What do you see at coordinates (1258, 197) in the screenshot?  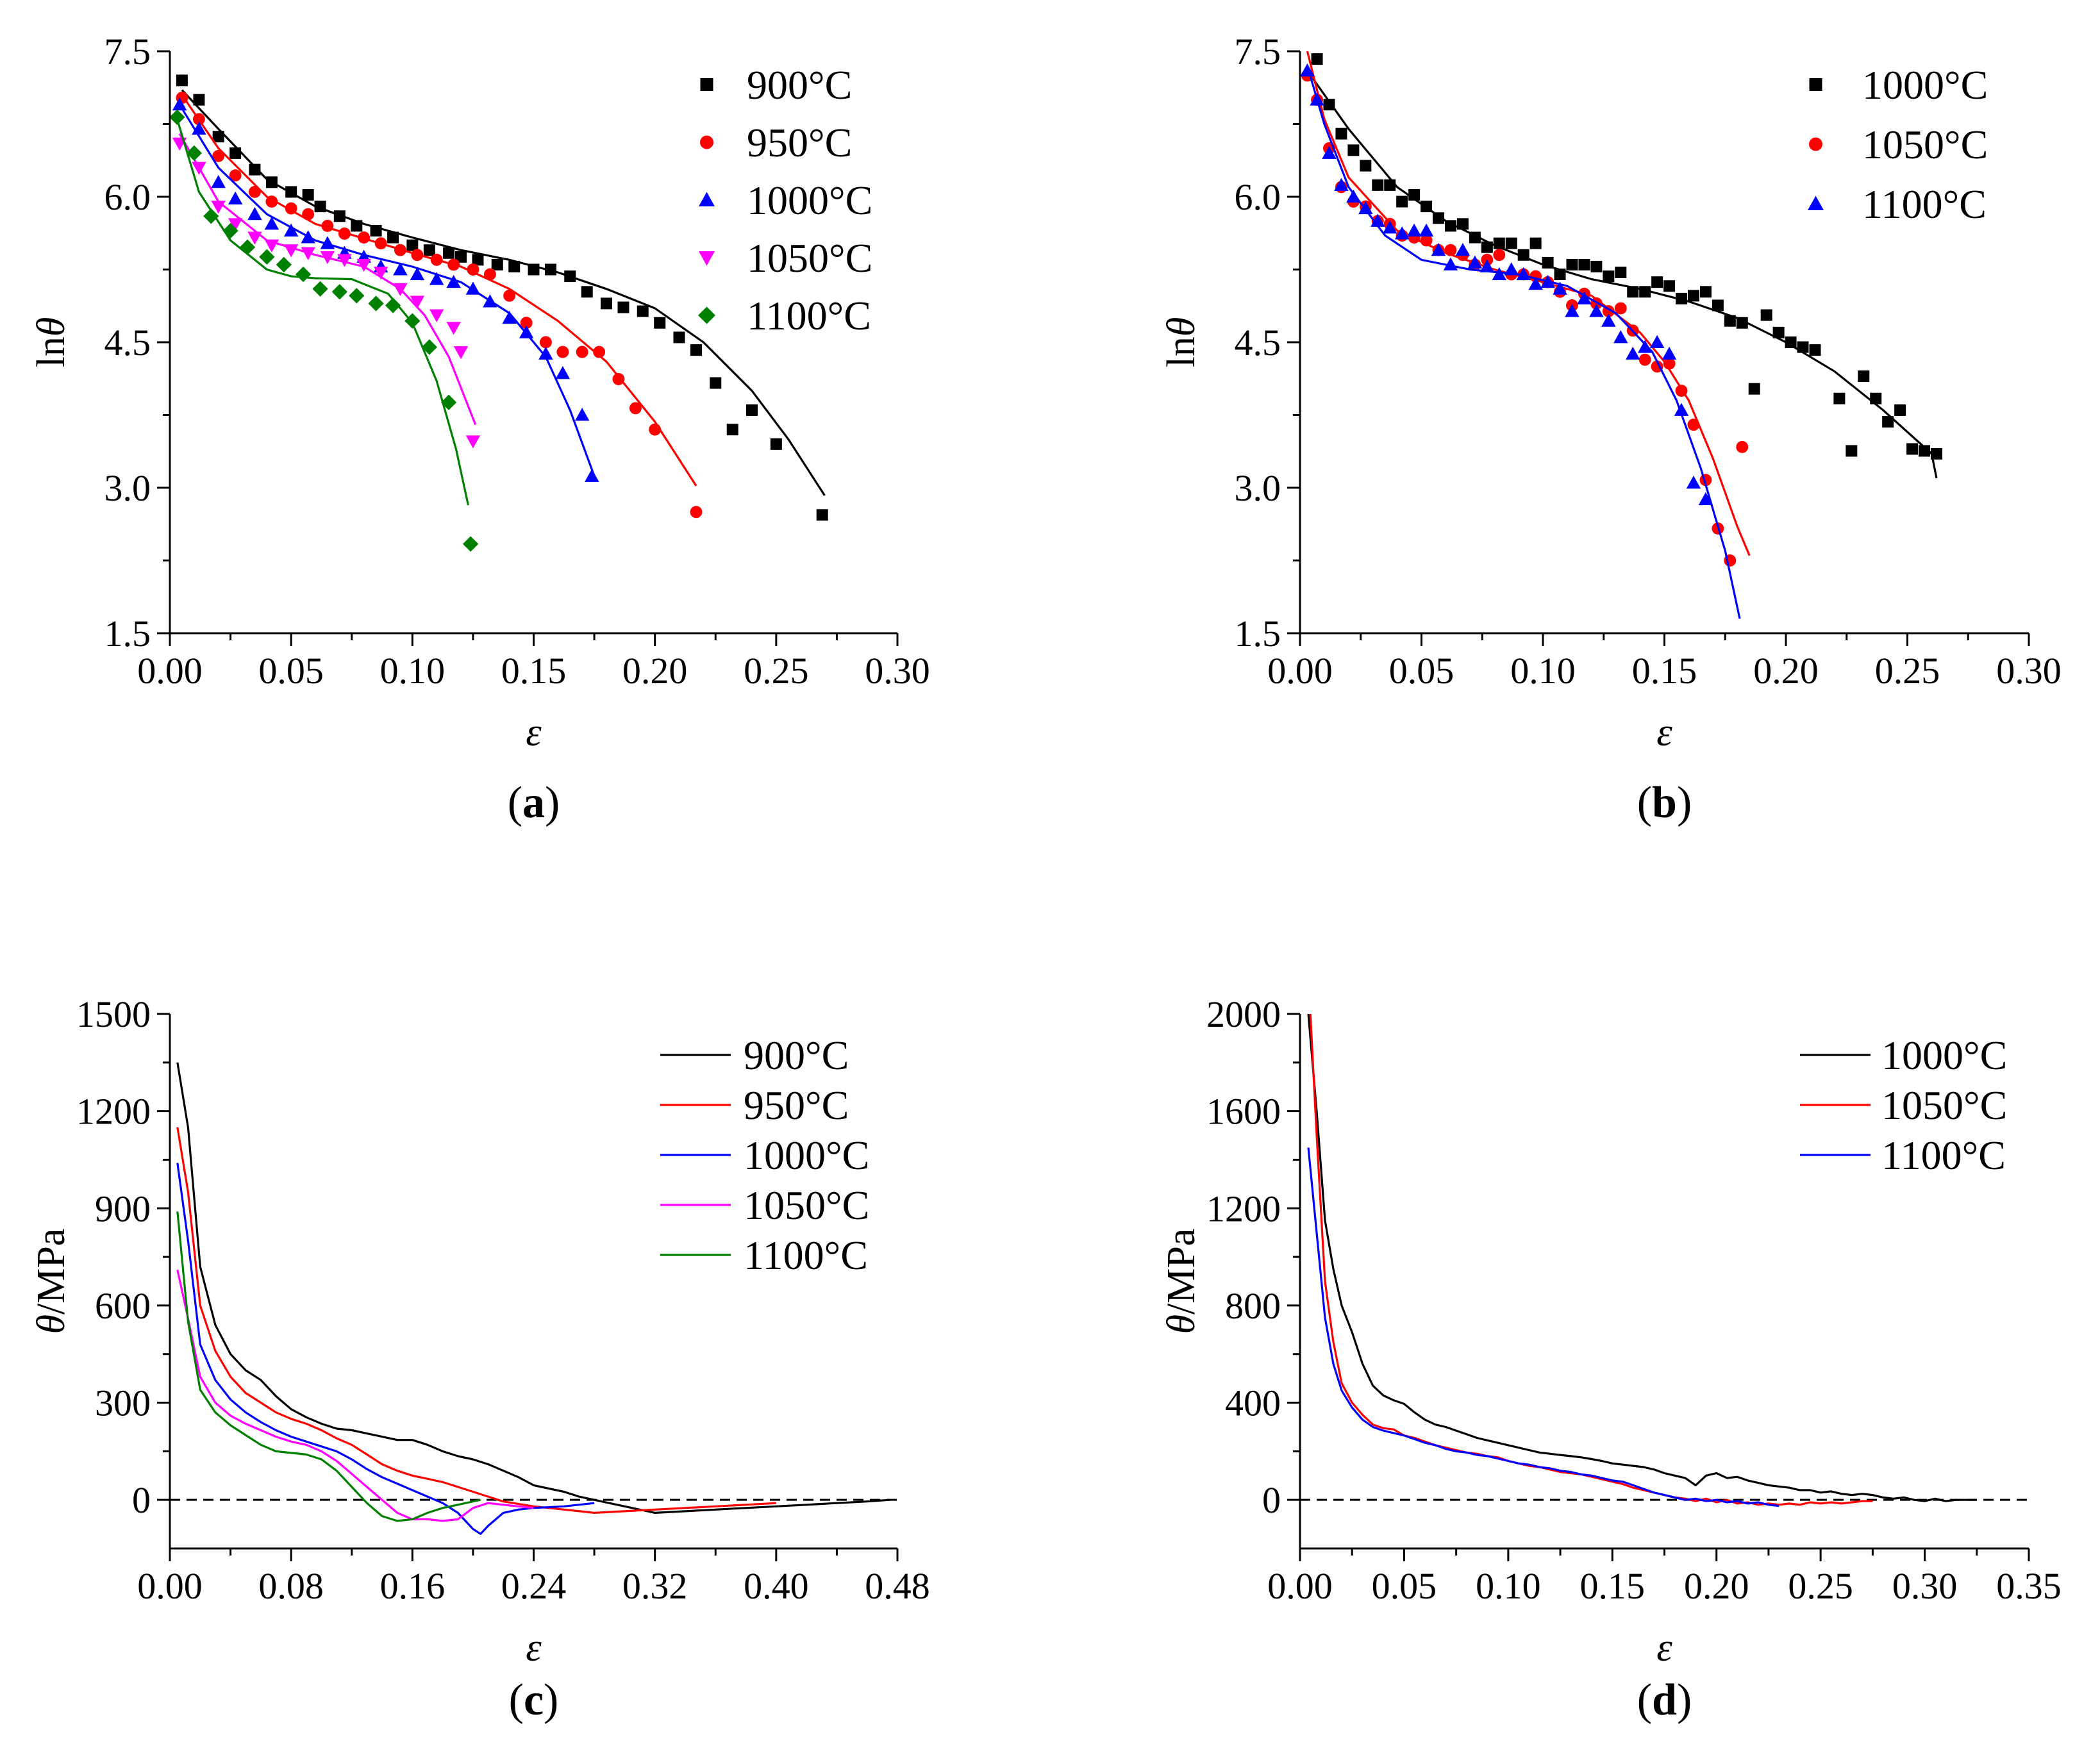 I see `y-tick-label: 6.0` at bounding box center [1258, 197].